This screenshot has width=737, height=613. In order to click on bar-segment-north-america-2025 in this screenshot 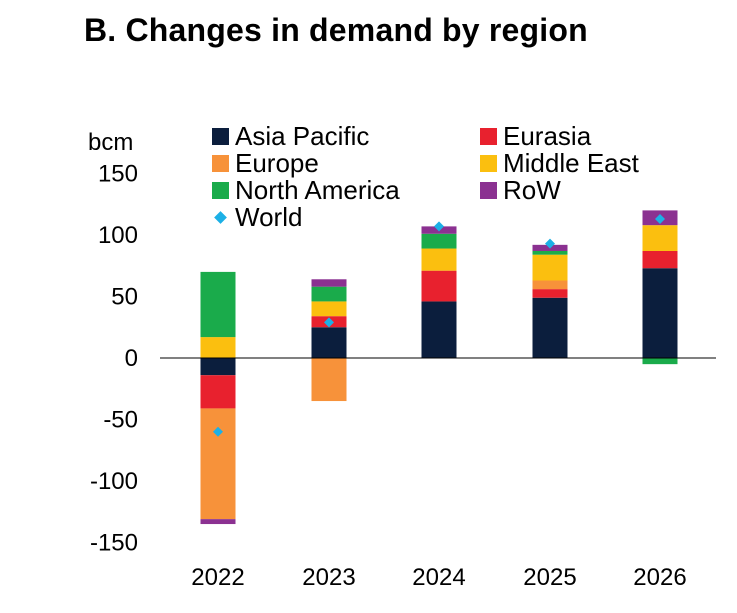, I will do `click(550, 252)`.